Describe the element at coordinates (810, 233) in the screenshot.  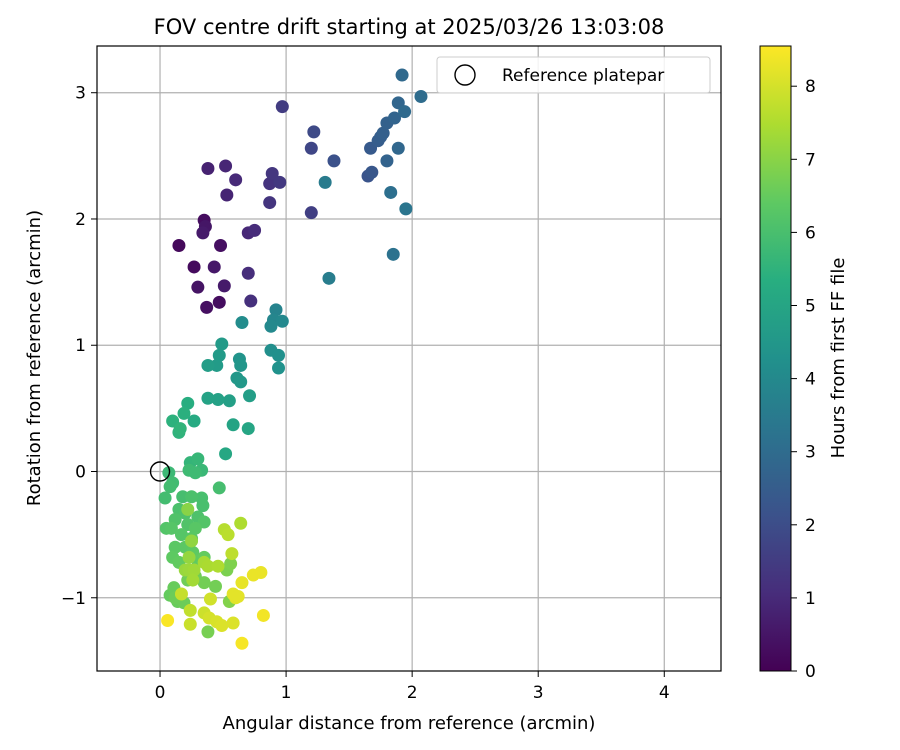
I see `colorbar-tick-label: 6` at that location.